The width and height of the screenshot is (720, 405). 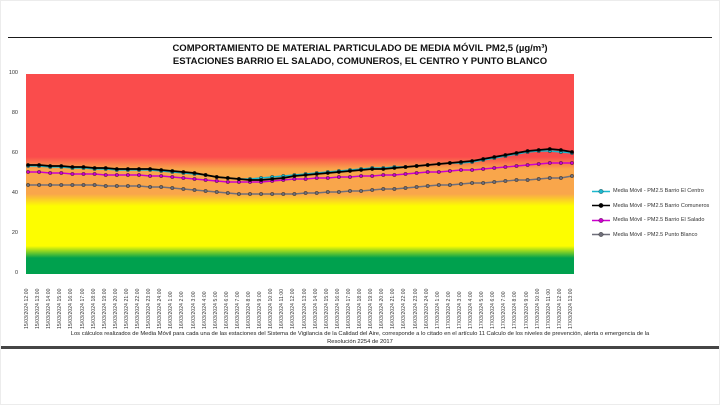 What do you see at coordinates (249, 310) in the screenshot?
I see `x-tick-label: 16/03/2024 8:00` at bounding box center [249, 310].